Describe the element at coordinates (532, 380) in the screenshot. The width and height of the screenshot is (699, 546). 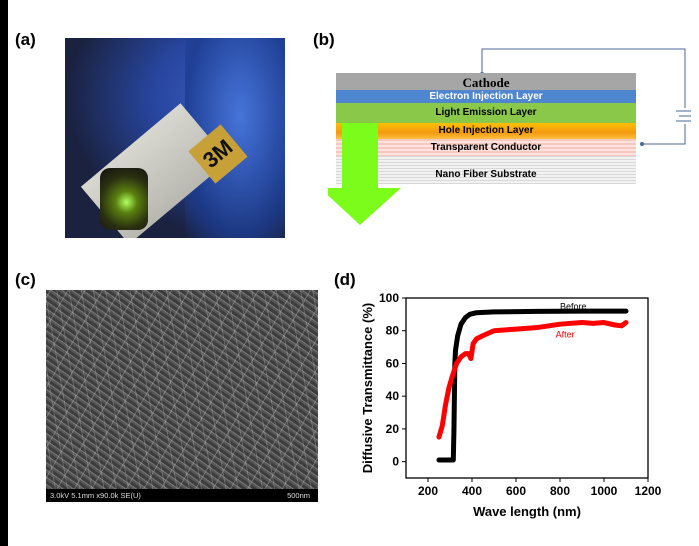
I see `series-line-after` at that location.